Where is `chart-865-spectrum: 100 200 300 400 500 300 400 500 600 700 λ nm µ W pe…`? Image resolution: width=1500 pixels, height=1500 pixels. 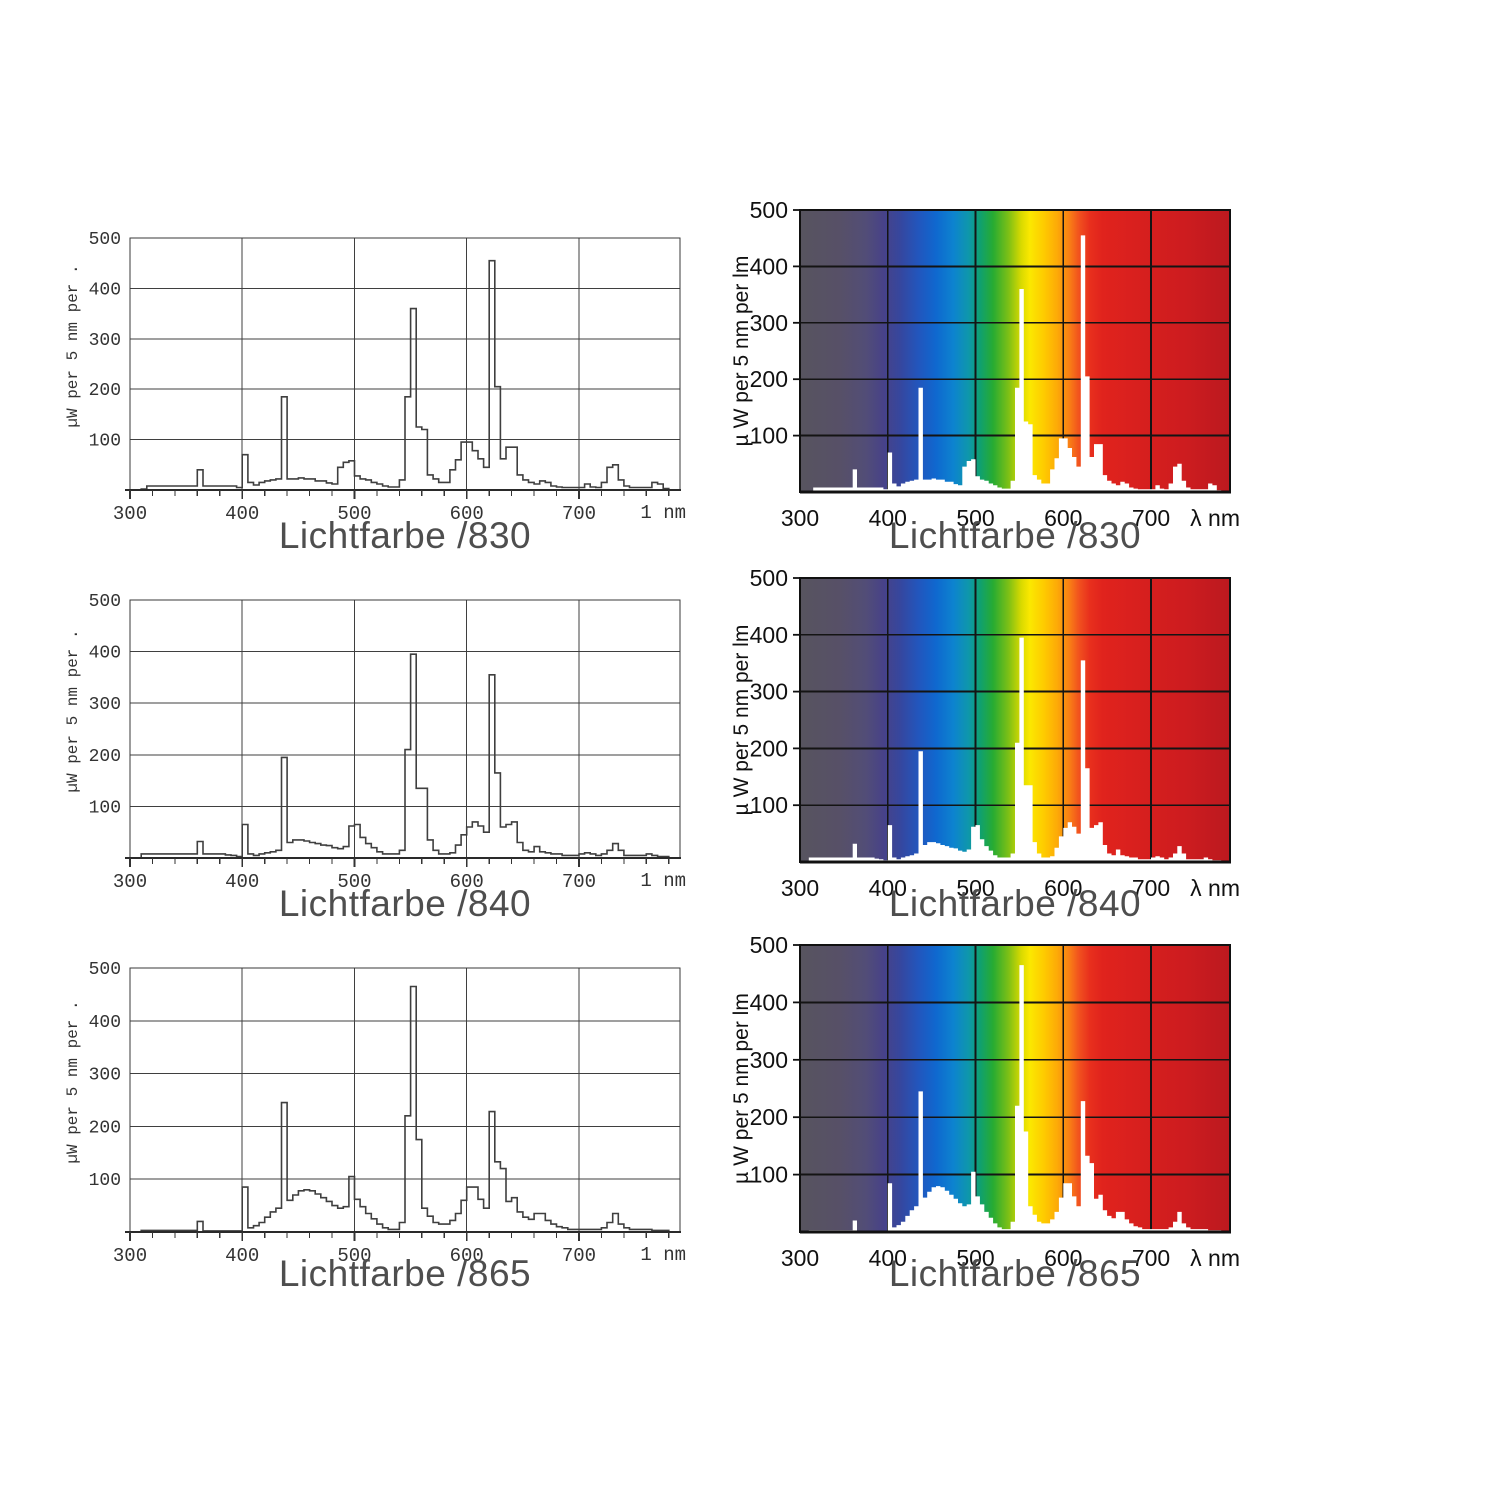 chart-865-spectrum: 100 200 300 400 500 300 400 500 600 700 λ nm µ W pe… is located at coordinates (985, 1101).